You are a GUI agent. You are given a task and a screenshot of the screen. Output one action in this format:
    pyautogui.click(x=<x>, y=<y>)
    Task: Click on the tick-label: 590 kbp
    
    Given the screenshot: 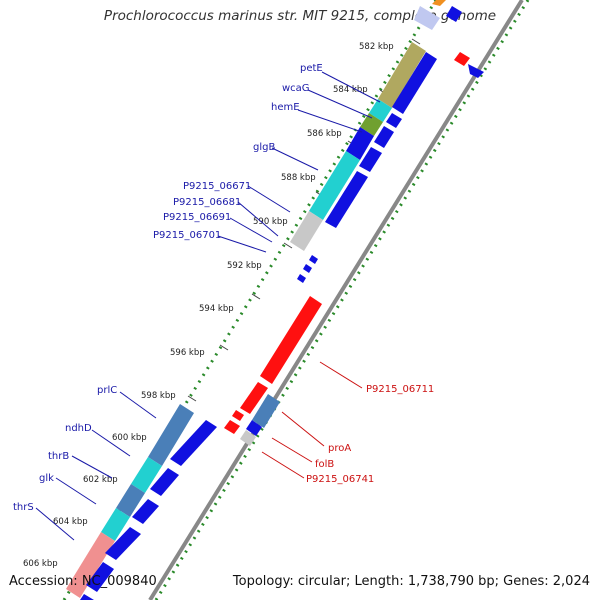 What is the action you would take?
    pyautogui.click(x=270, y=222)
    